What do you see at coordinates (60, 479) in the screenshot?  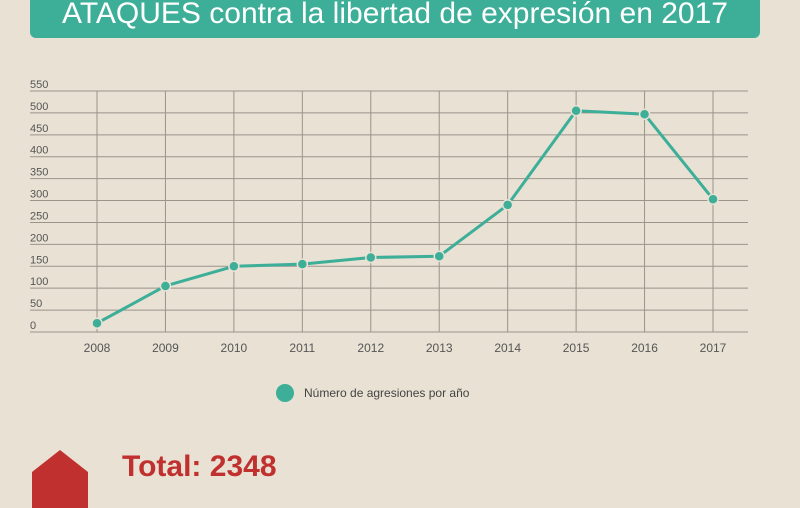 I see `house-icon` at bounding box center [60, 479].